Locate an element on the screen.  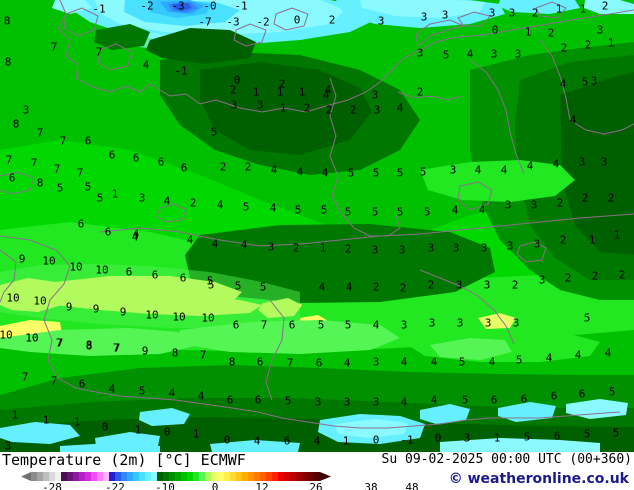
colorbar-left-cap is located at coordinates (26, 476).